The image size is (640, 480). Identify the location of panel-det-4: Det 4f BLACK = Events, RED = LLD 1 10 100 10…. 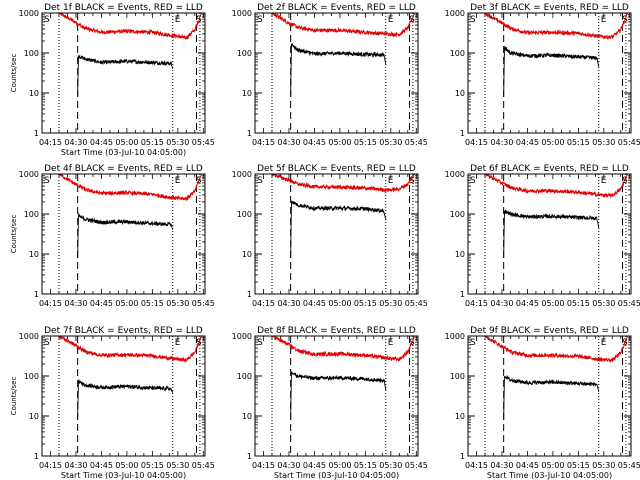
(112, 236).